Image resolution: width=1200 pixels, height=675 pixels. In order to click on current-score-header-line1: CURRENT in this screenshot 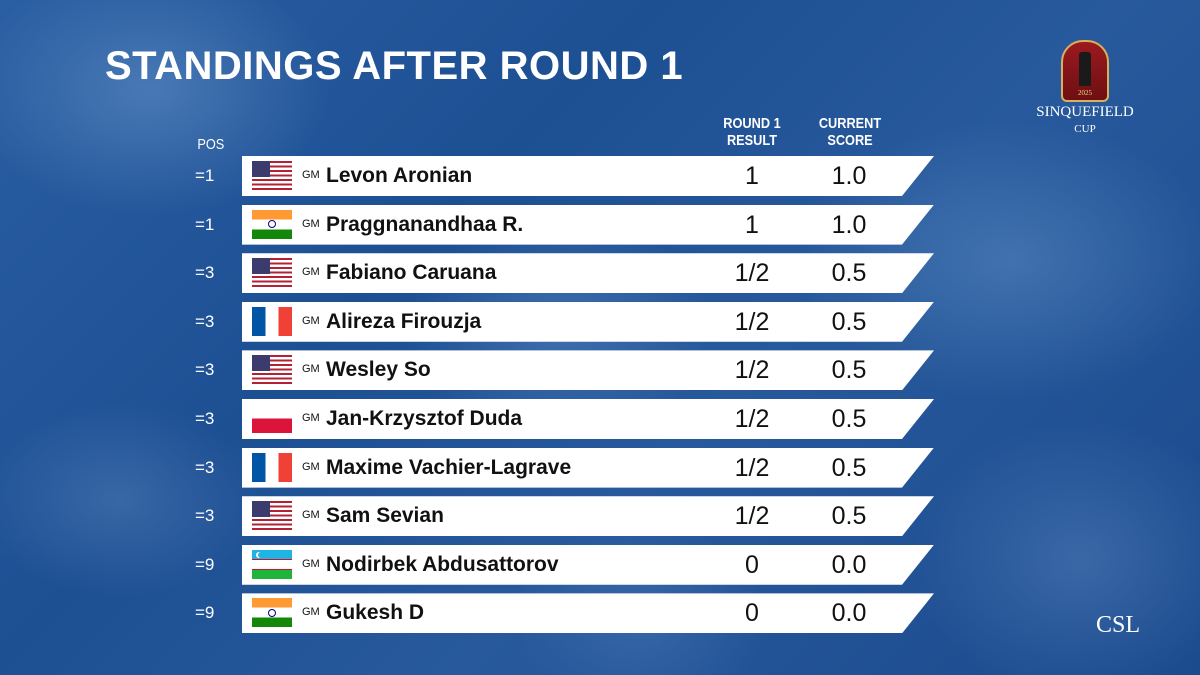, I will do `click(850, 123)`.